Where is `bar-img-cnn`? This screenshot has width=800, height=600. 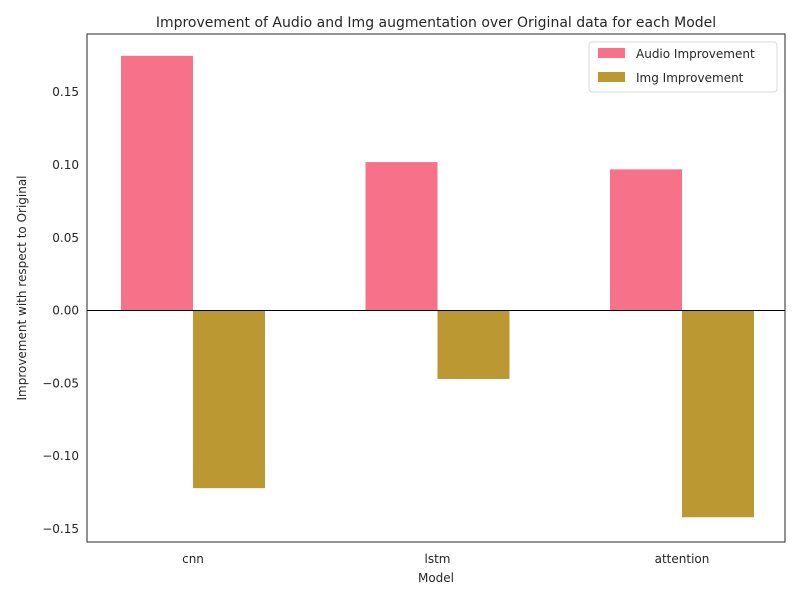 bar-img-cnn is located at coordinates (229, 399).